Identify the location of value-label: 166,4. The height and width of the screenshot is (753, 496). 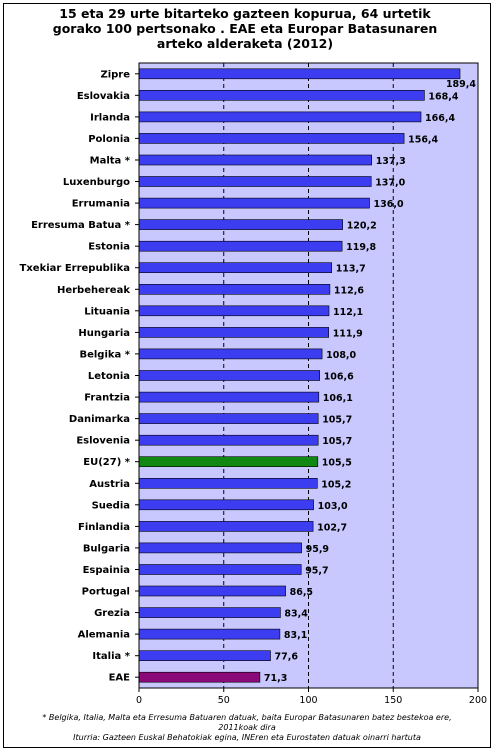
(440, 118).